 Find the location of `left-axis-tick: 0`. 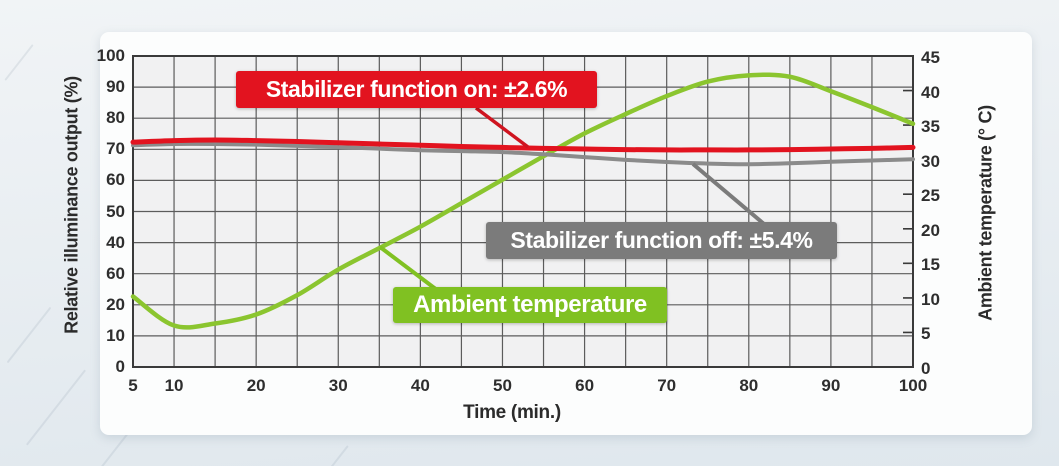

left-axis-tick: 0 is located at coordinates (120, 366).